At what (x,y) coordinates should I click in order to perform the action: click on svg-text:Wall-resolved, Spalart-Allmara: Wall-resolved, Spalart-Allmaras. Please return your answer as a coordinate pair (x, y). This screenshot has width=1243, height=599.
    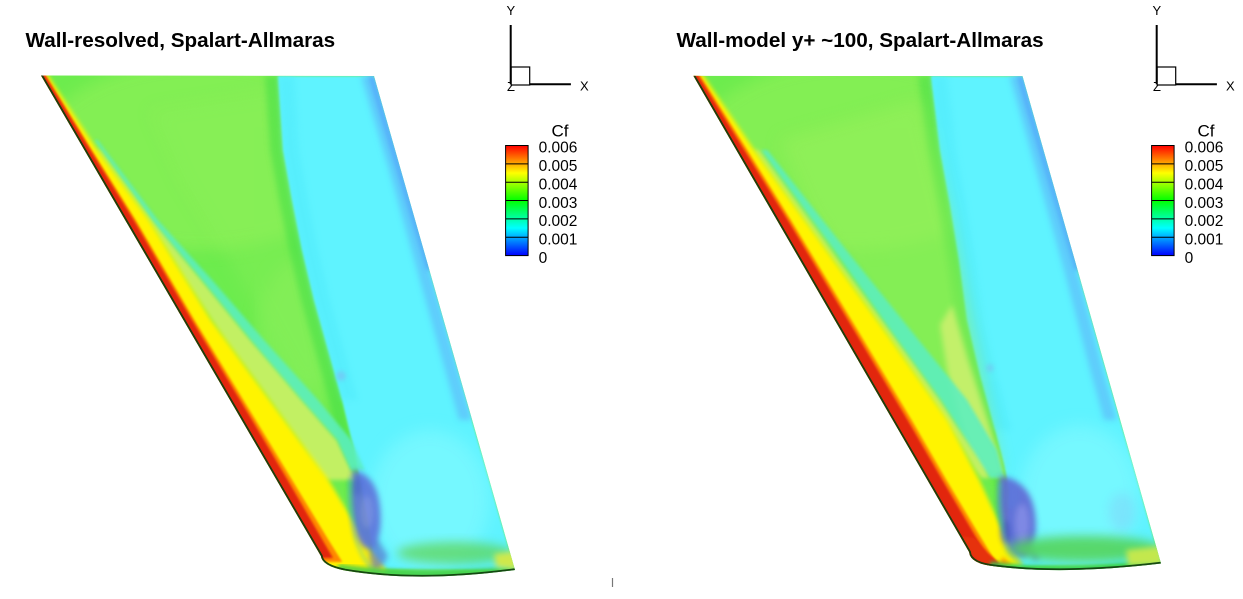
    Looking at the image, I should click on (181, 40).